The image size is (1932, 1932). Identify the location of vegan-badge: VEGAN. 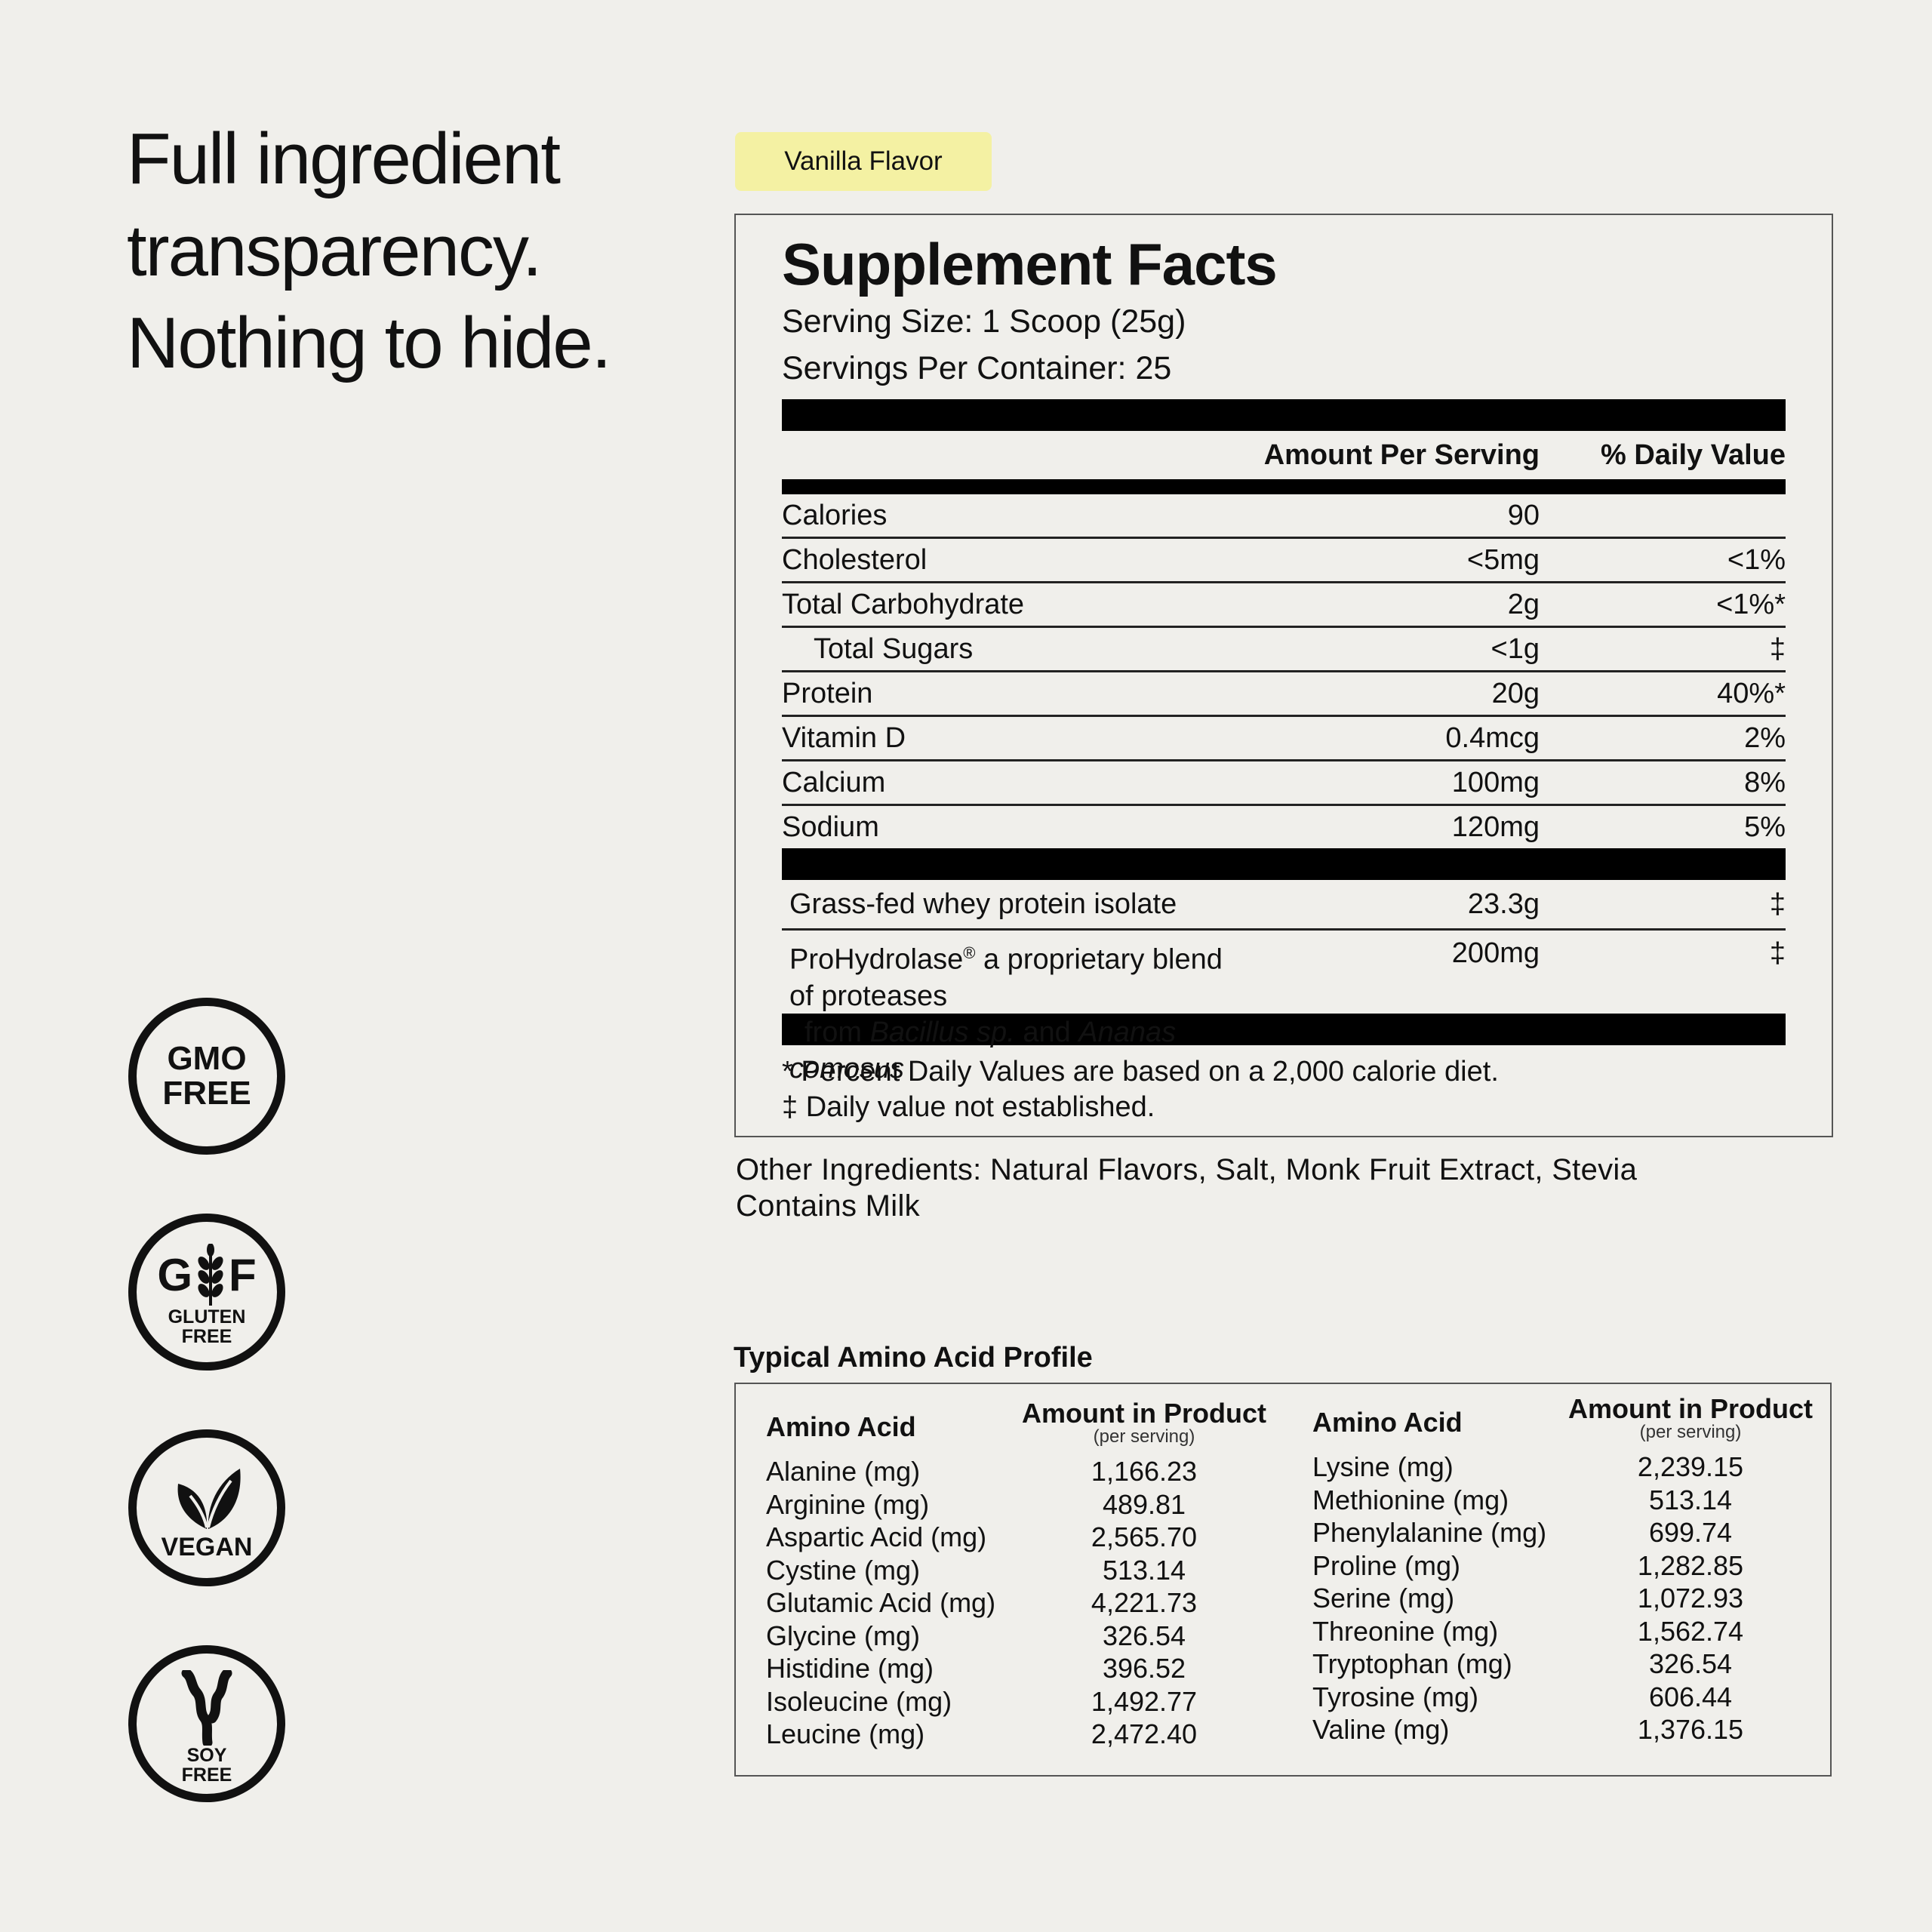
(206, 1507).